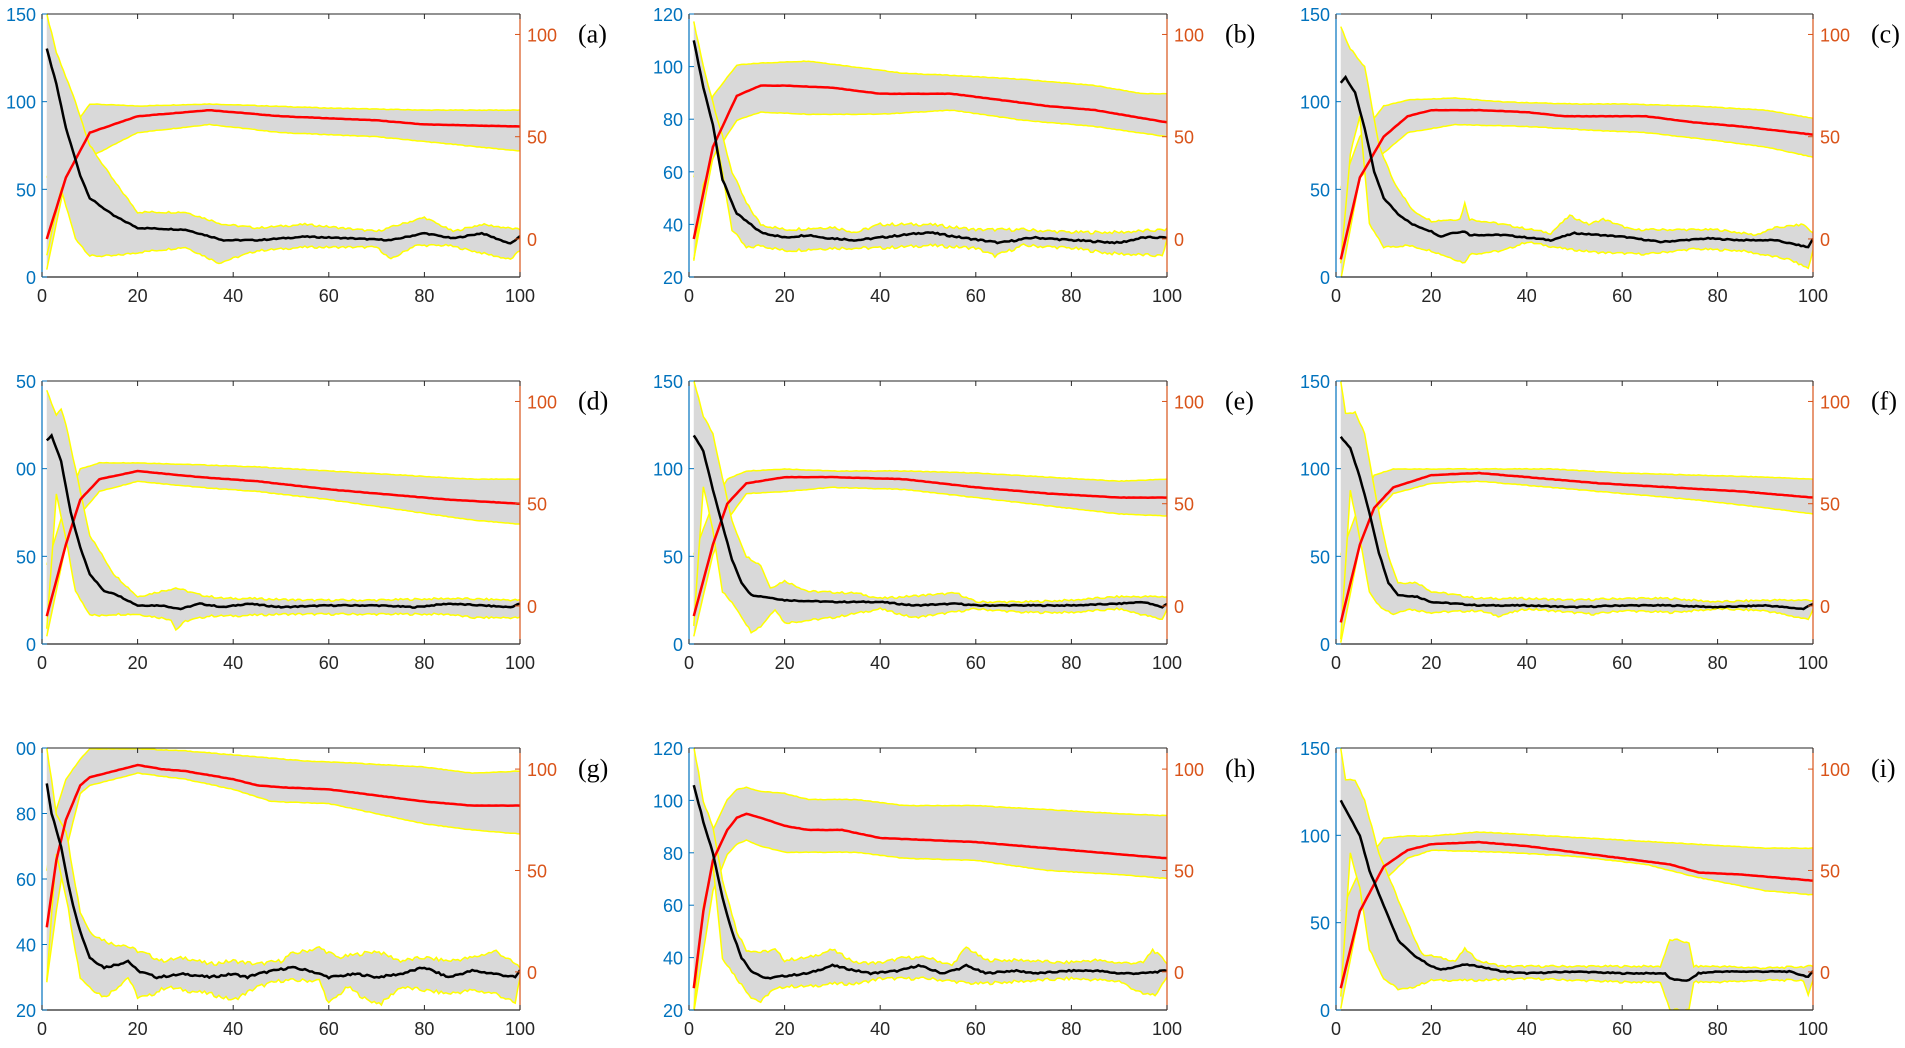 The image size is (1905, 1048). I want to click on subplot-c: 0 20 40 60 80 100 0 50 100 150 0 50 100 (c), so click(1600, 155).